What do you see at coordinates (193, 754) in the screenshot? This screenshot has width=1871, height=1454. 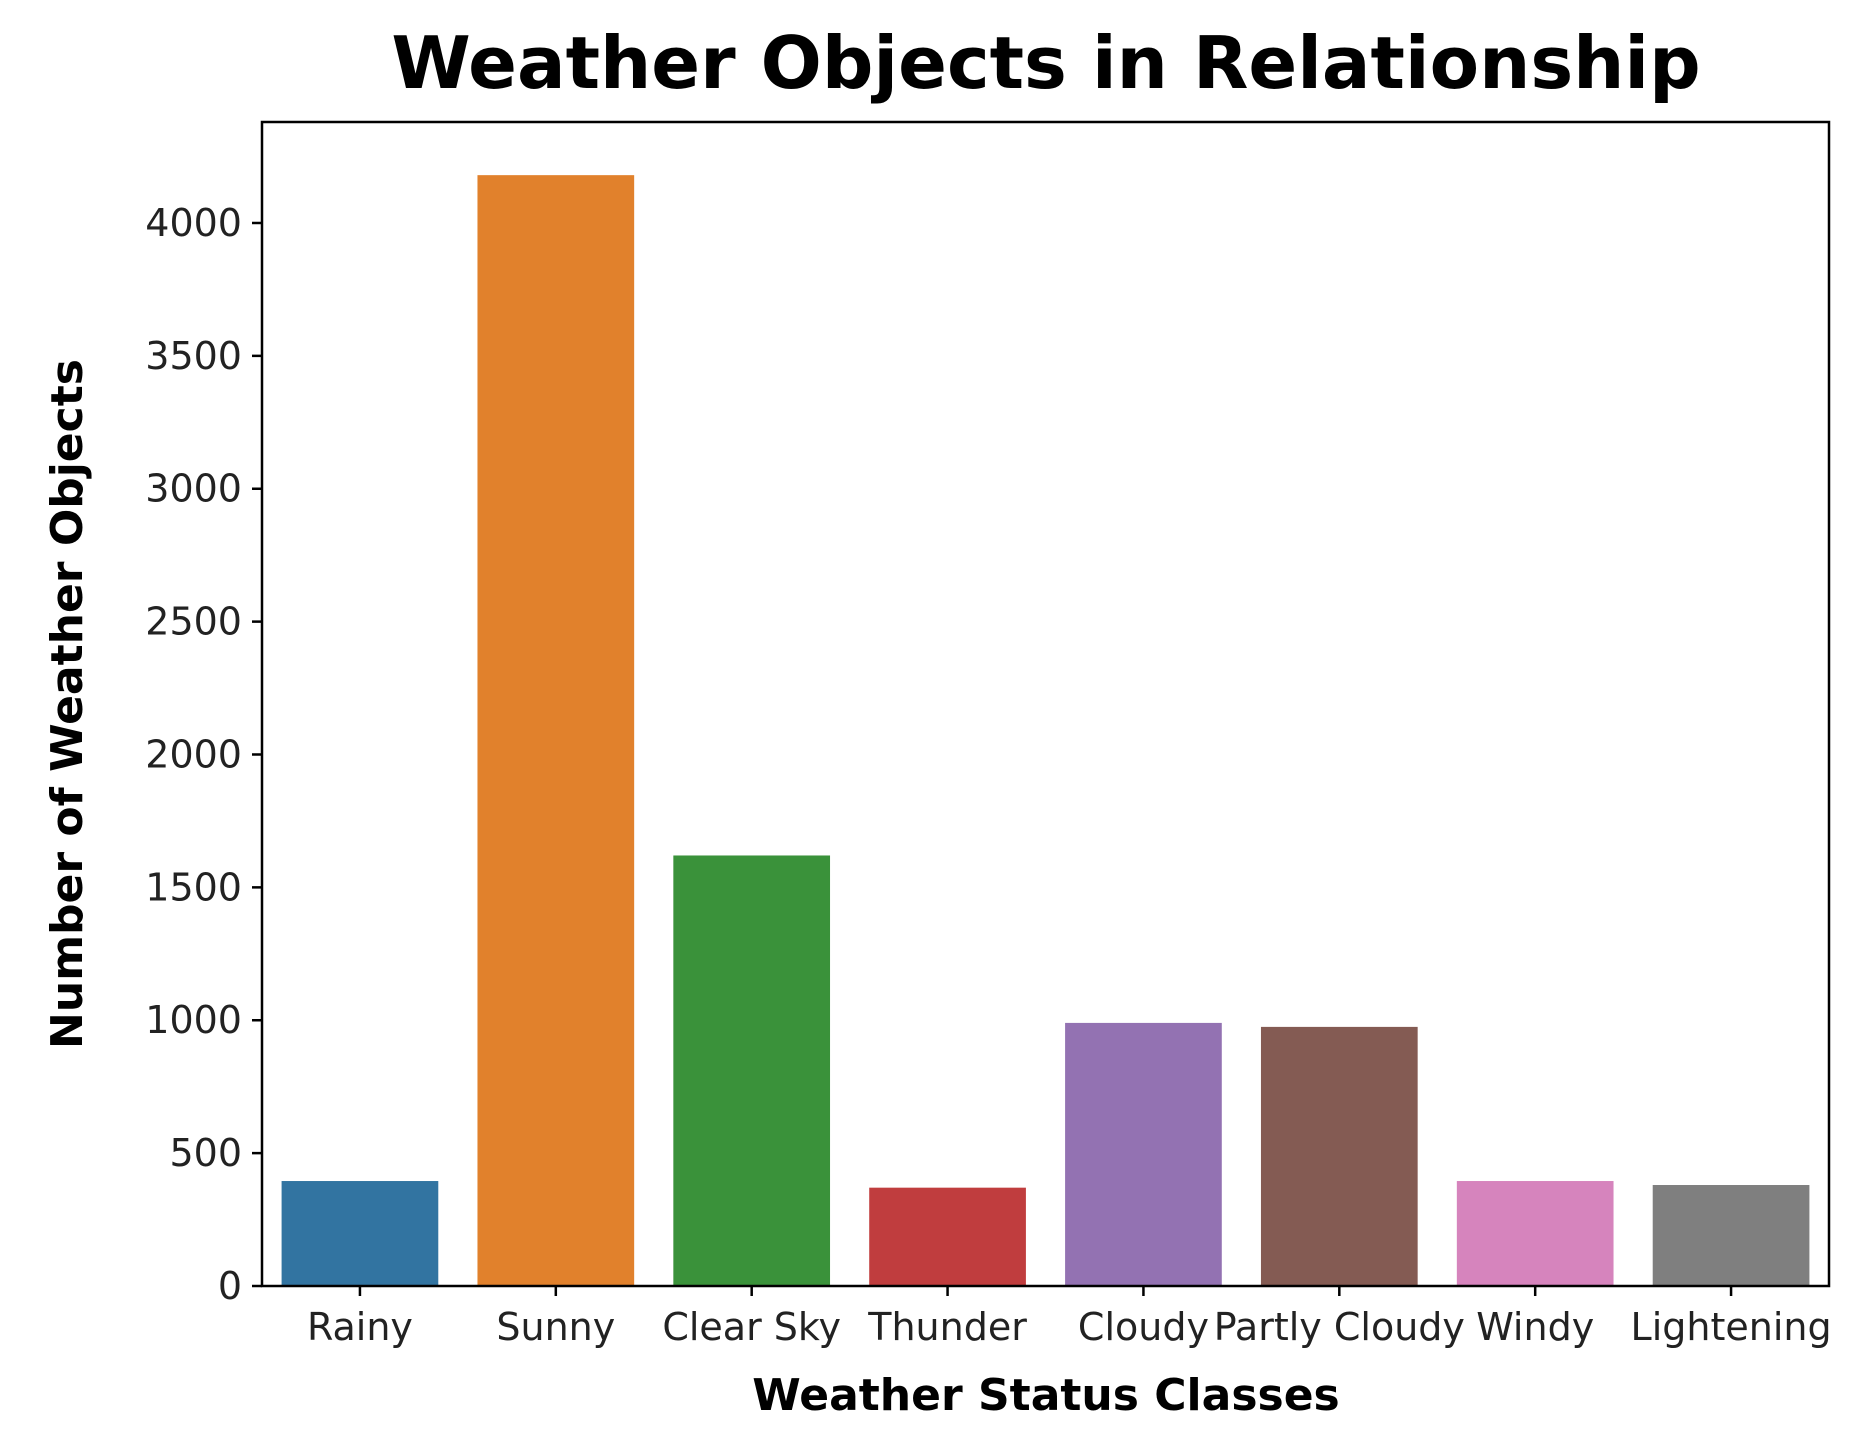 I see `y-tick-label: 2000` at bounding box center [193, 754].